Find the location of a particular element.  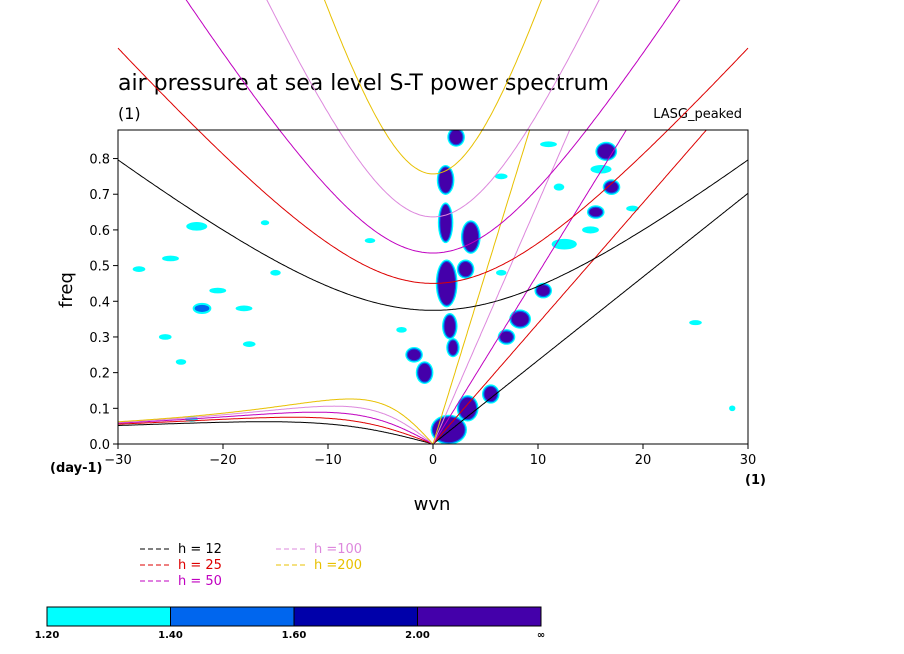

chart-subtitle-right: LASG_peaked is located at coordinates (697, 114).